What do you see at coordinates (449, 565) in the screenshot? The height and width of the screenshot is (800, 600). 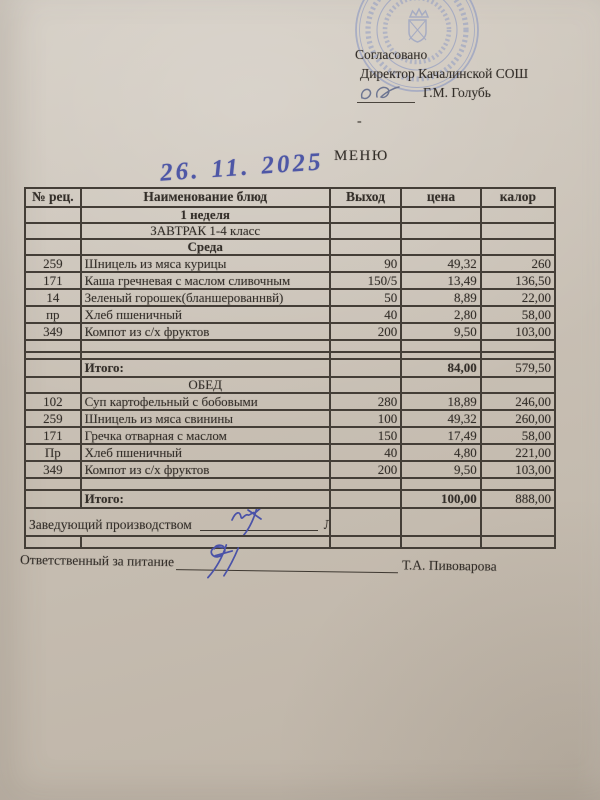 I see `catering-responsible-name: Т.А. Пивоварова` at bounding box center [449, 565].